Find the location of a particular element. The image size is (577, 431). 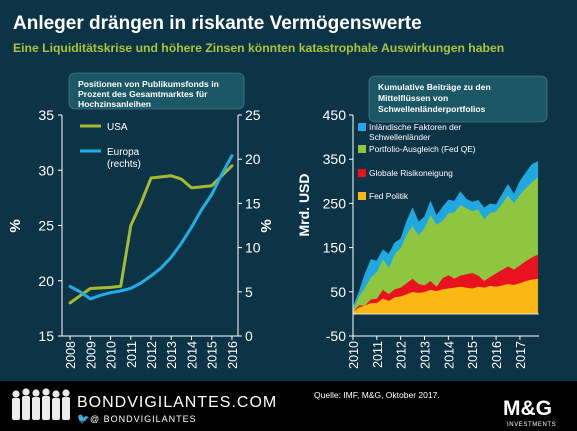

right-y-tick-label: 250 is located at coordinates (335, 203).